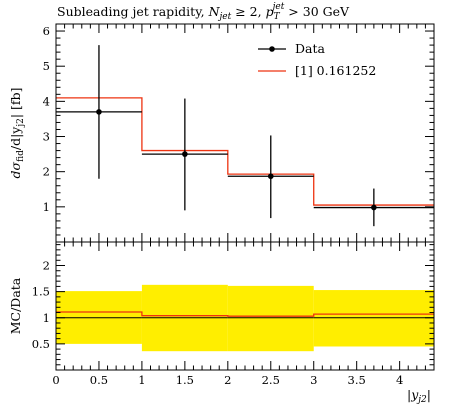  I want to click on x-tick-label: 2, so click(227, 380).